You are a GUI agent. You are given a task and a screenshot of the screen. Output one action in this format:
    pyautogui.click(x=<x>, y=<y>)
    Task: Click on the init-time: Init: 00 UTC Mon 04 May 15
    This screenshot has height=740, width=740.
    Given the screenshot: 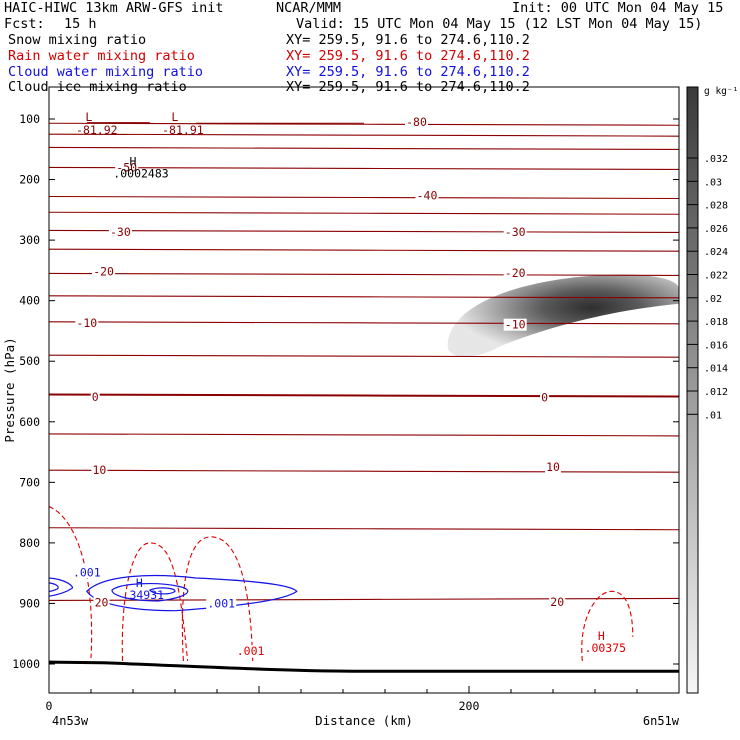 What is the action you would take?
    pyautogui.click(x=618, y=8)
    